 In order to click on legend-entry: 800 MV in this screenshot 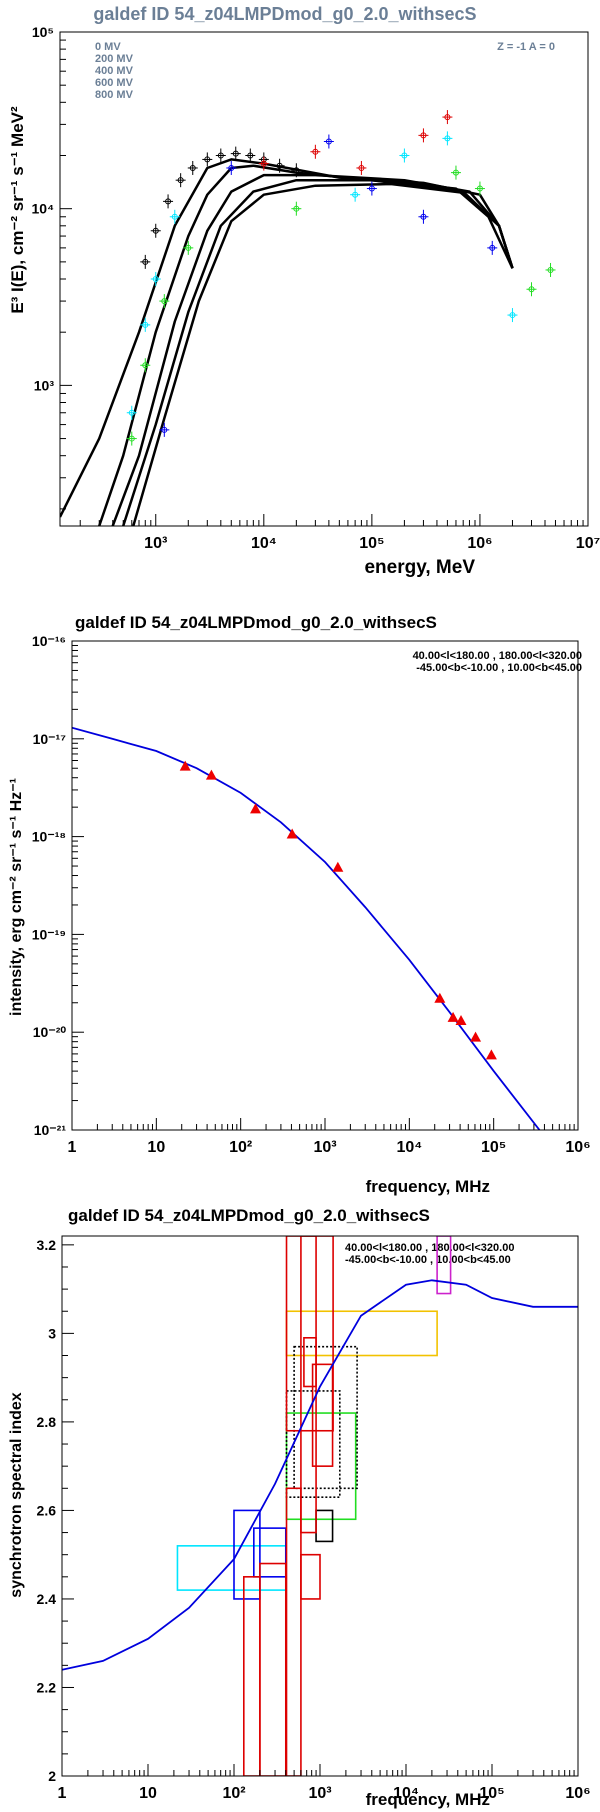, I will do `click(114, 95)`.